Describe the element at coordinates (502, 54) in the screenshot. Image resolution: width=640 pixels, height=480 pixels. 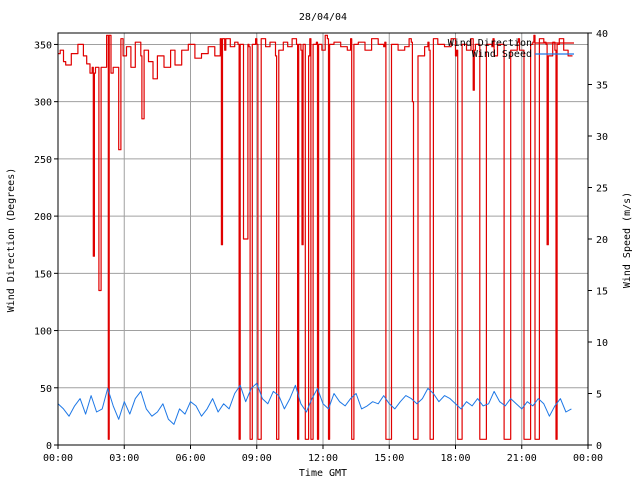
I see `legend-label-wind-speed: Wind Speed` at that location.